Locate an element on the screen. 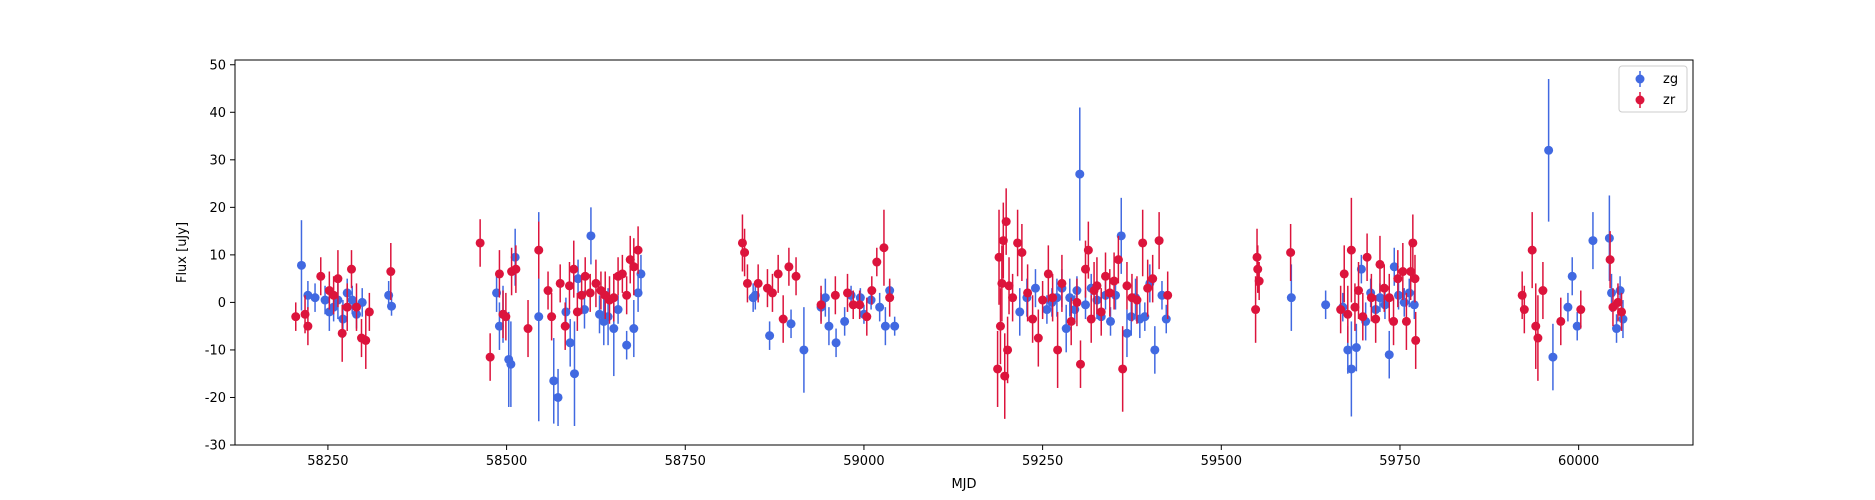  y-tick-label-40: 40 is located at coordinates (217, 113).